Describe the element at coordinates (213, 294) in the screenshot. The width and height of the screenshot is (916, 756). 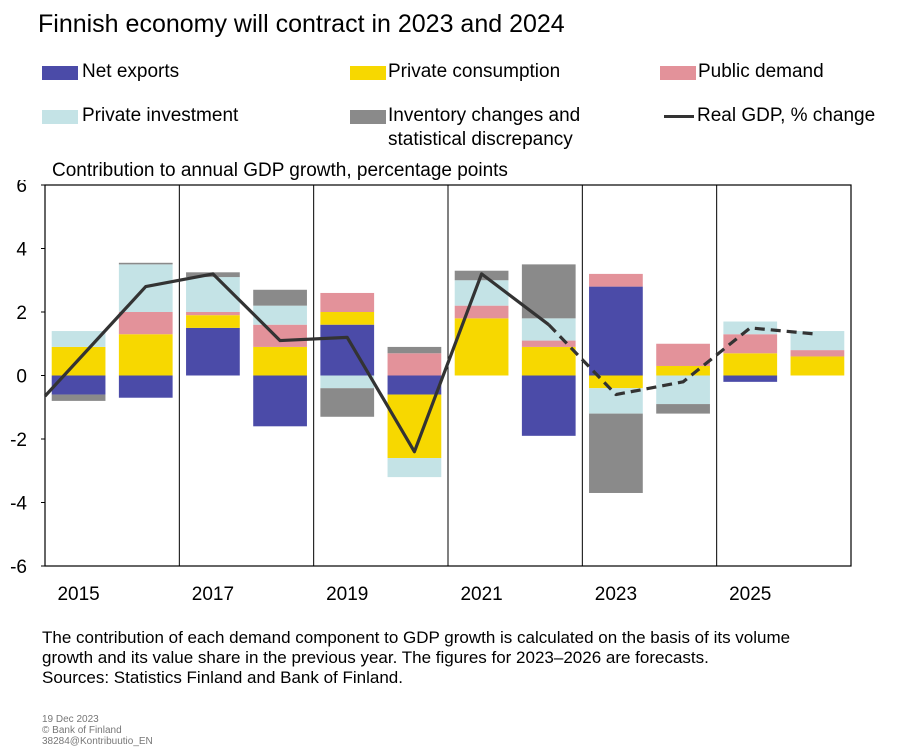
I see `bar-private-investment-2017` at that location.